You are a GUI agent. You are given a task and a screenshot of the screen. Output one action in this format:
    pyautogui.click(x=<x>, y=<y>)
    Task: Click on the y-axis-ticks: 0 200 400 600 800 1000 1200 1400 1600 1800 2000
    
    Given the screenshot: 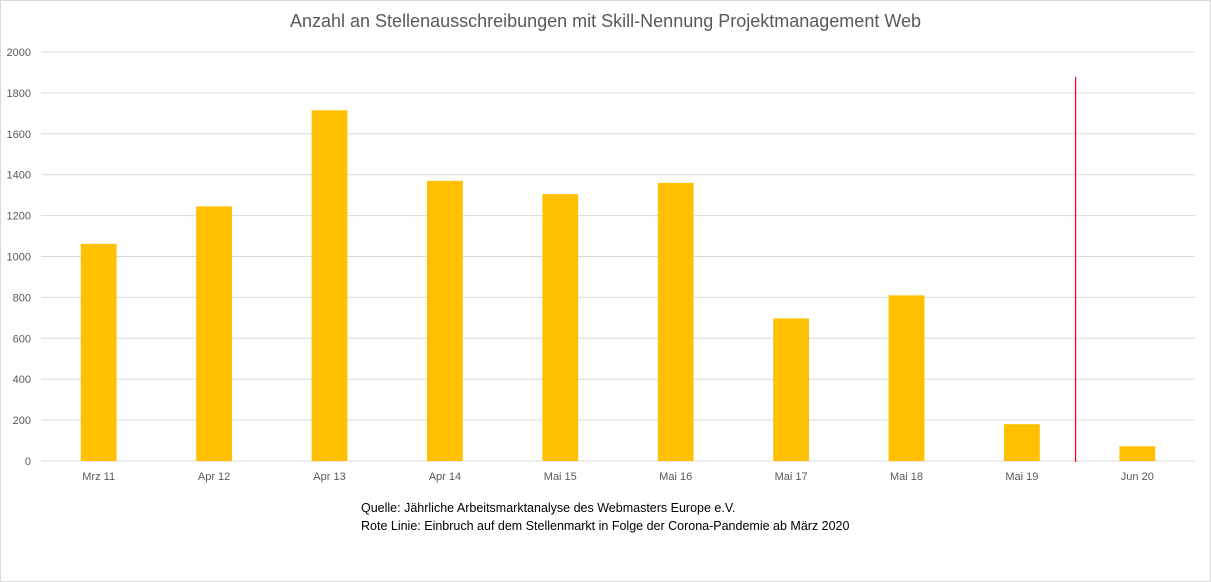 What is the action you would take?
    pyautogui.click(x=19, y=257)
    